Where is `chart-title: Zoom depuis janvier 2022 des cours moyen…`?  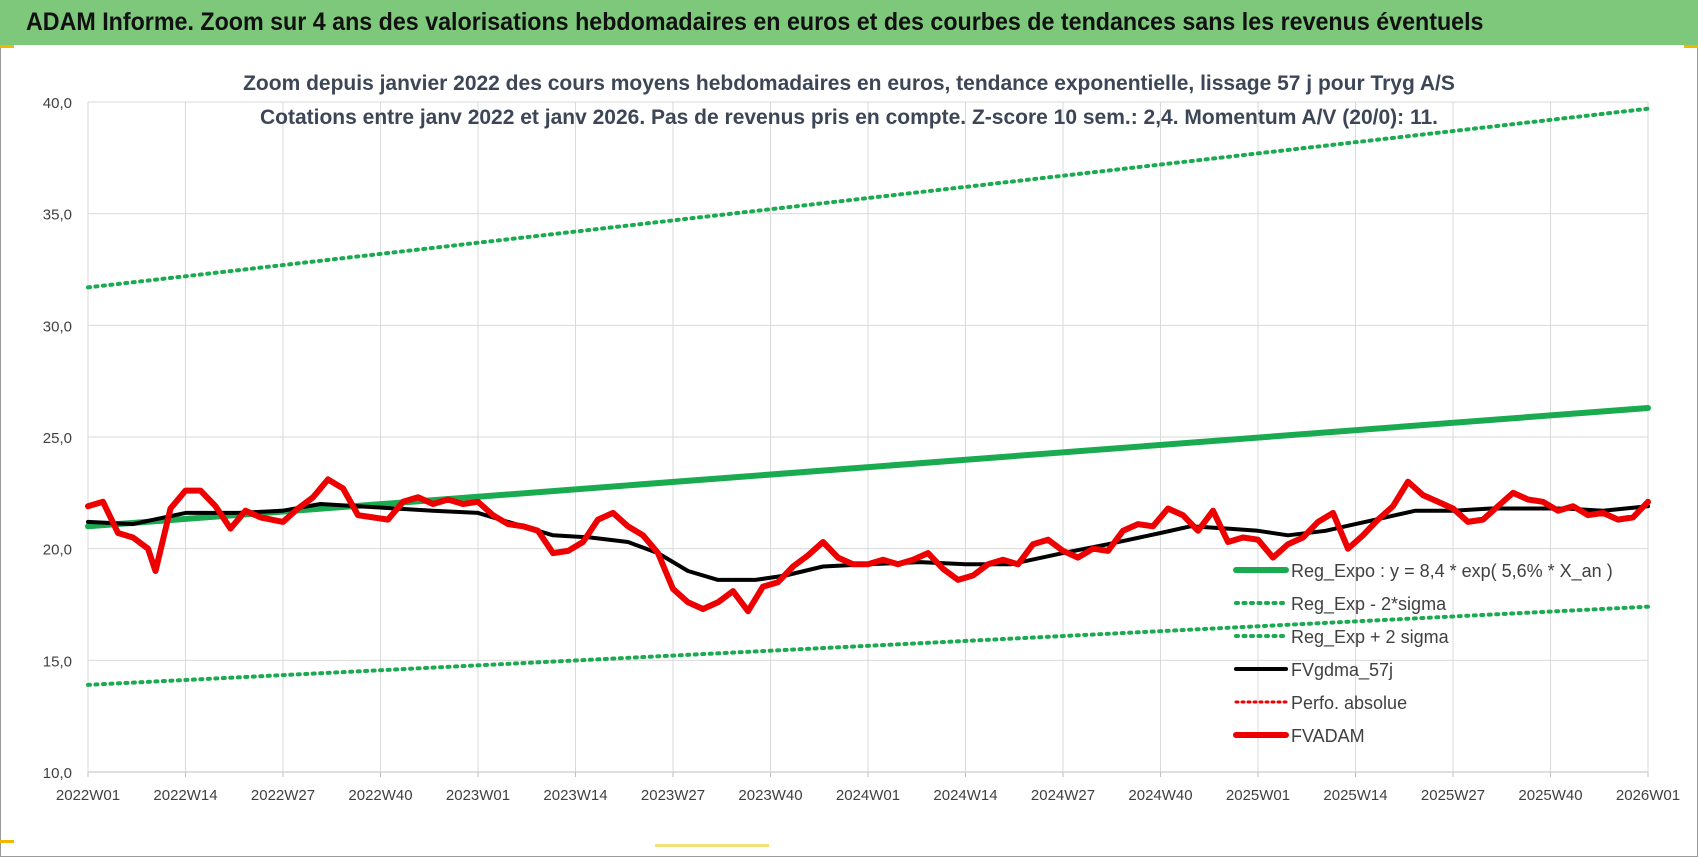
chart-title: Zoom depuis janvier 2022 des cours moyen… is located at coordinates (849, 83).